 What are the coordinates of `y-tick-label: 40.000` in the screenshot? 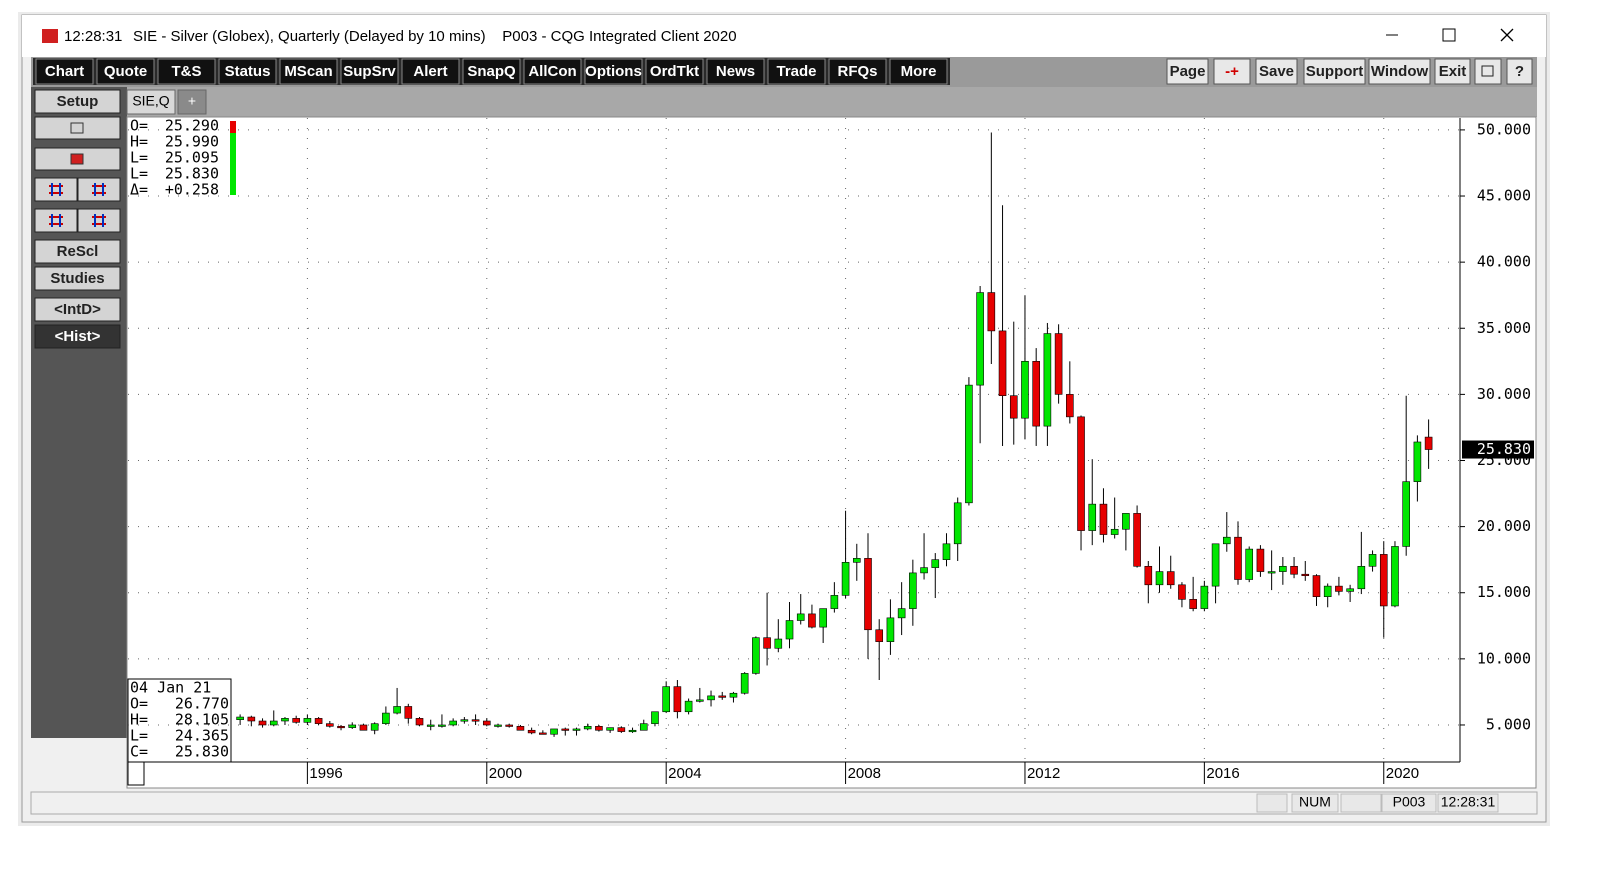 It's located at (1504, 262).